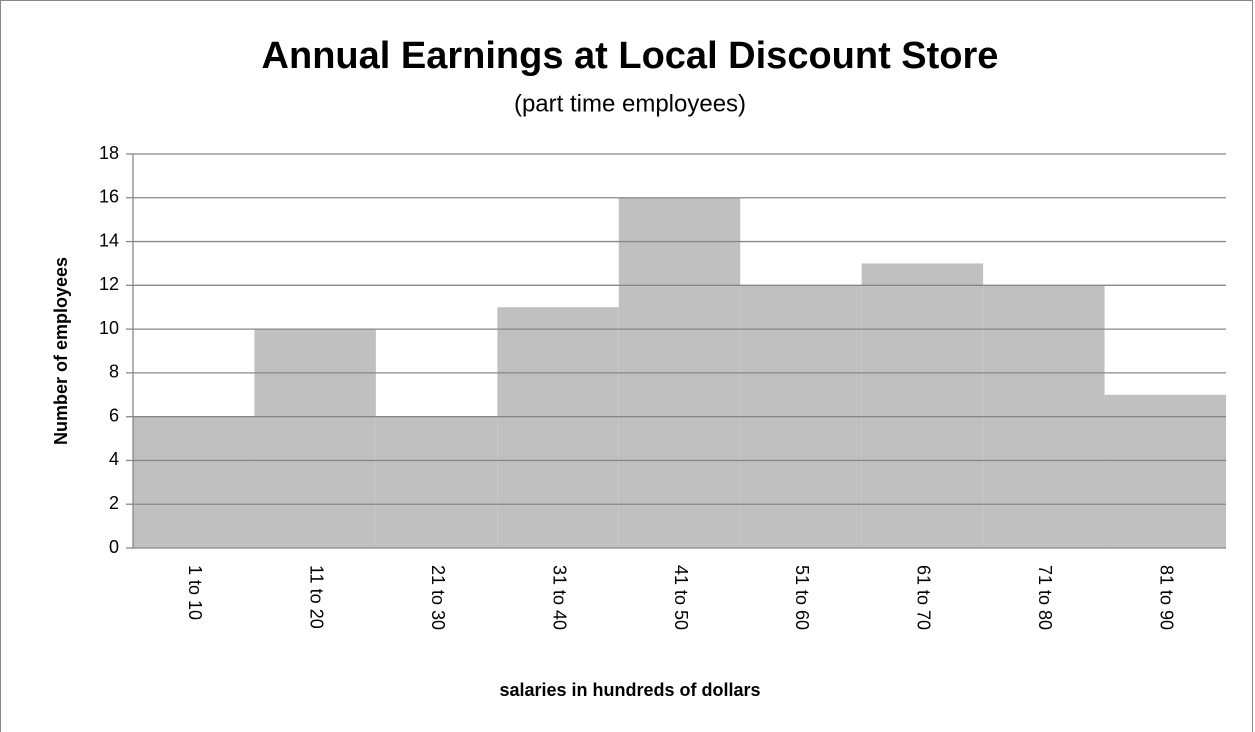  What do you see at coordinates (195, 592) in the screenshot?
I see `x-tick-label: 1 to 10` at bounding box center [195, 592].